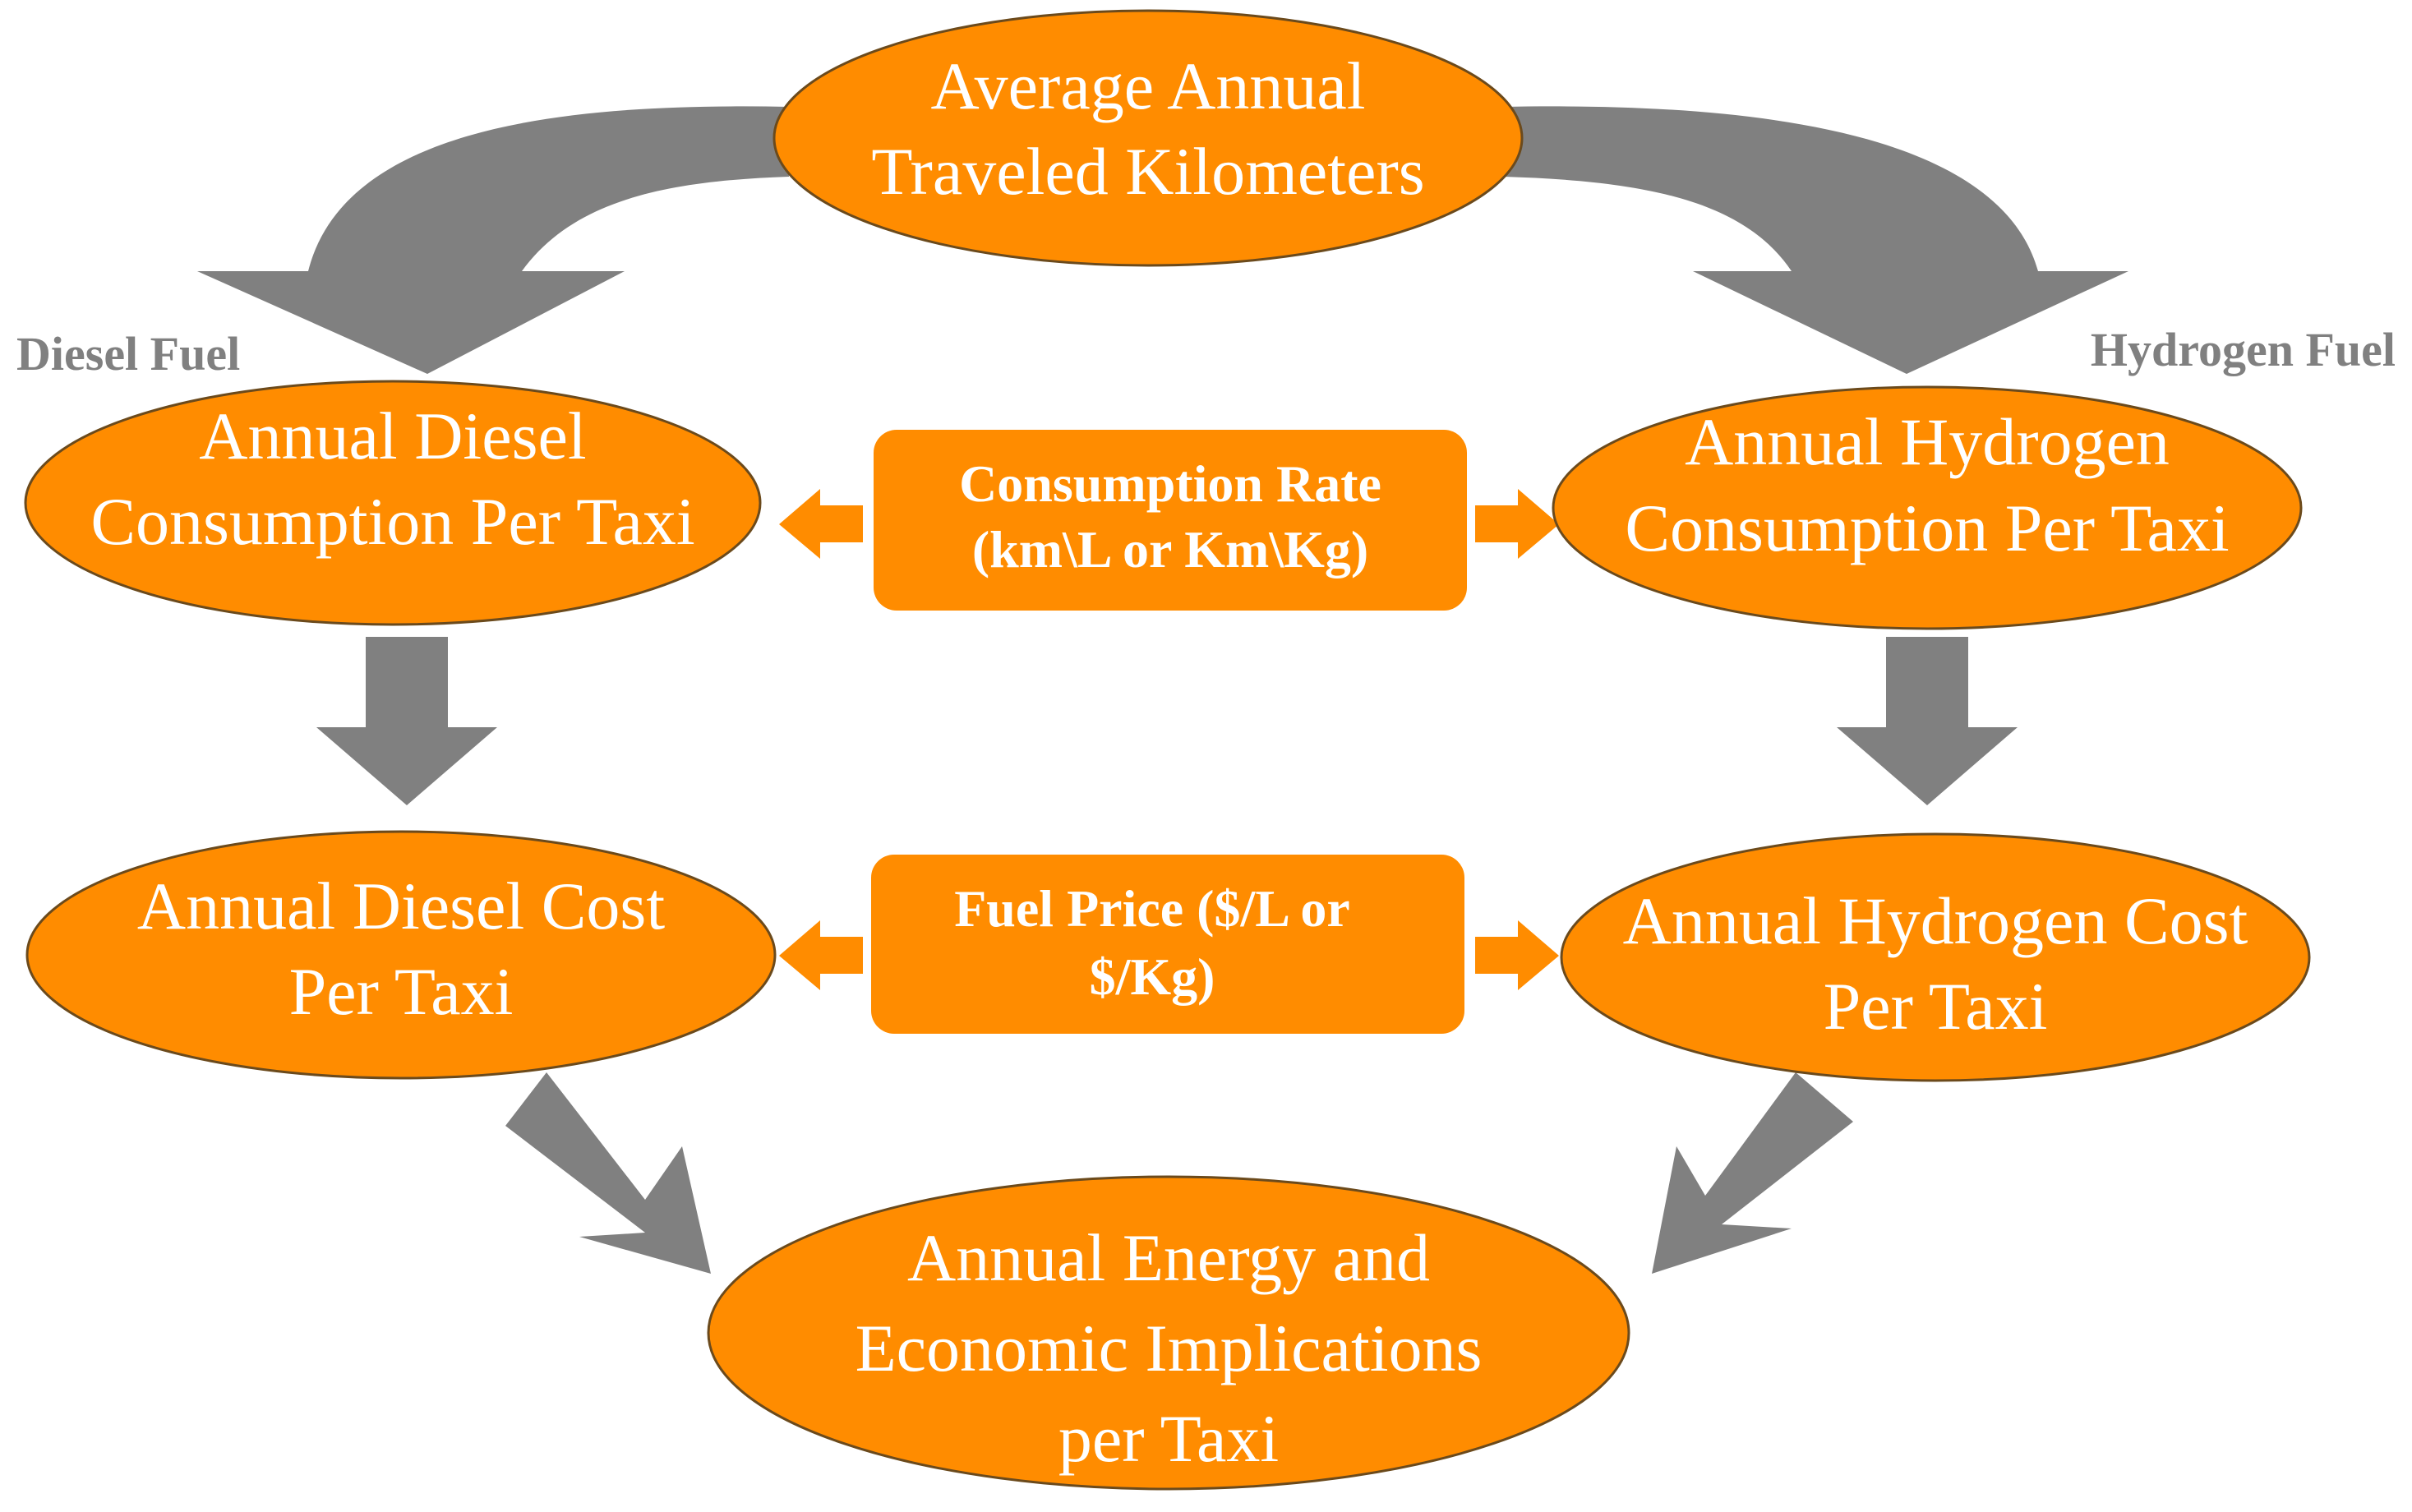 Image resolution: width=2412 pixels, height=1512 pixels. I want to click on down-arrow-right, so click(1927, 721).